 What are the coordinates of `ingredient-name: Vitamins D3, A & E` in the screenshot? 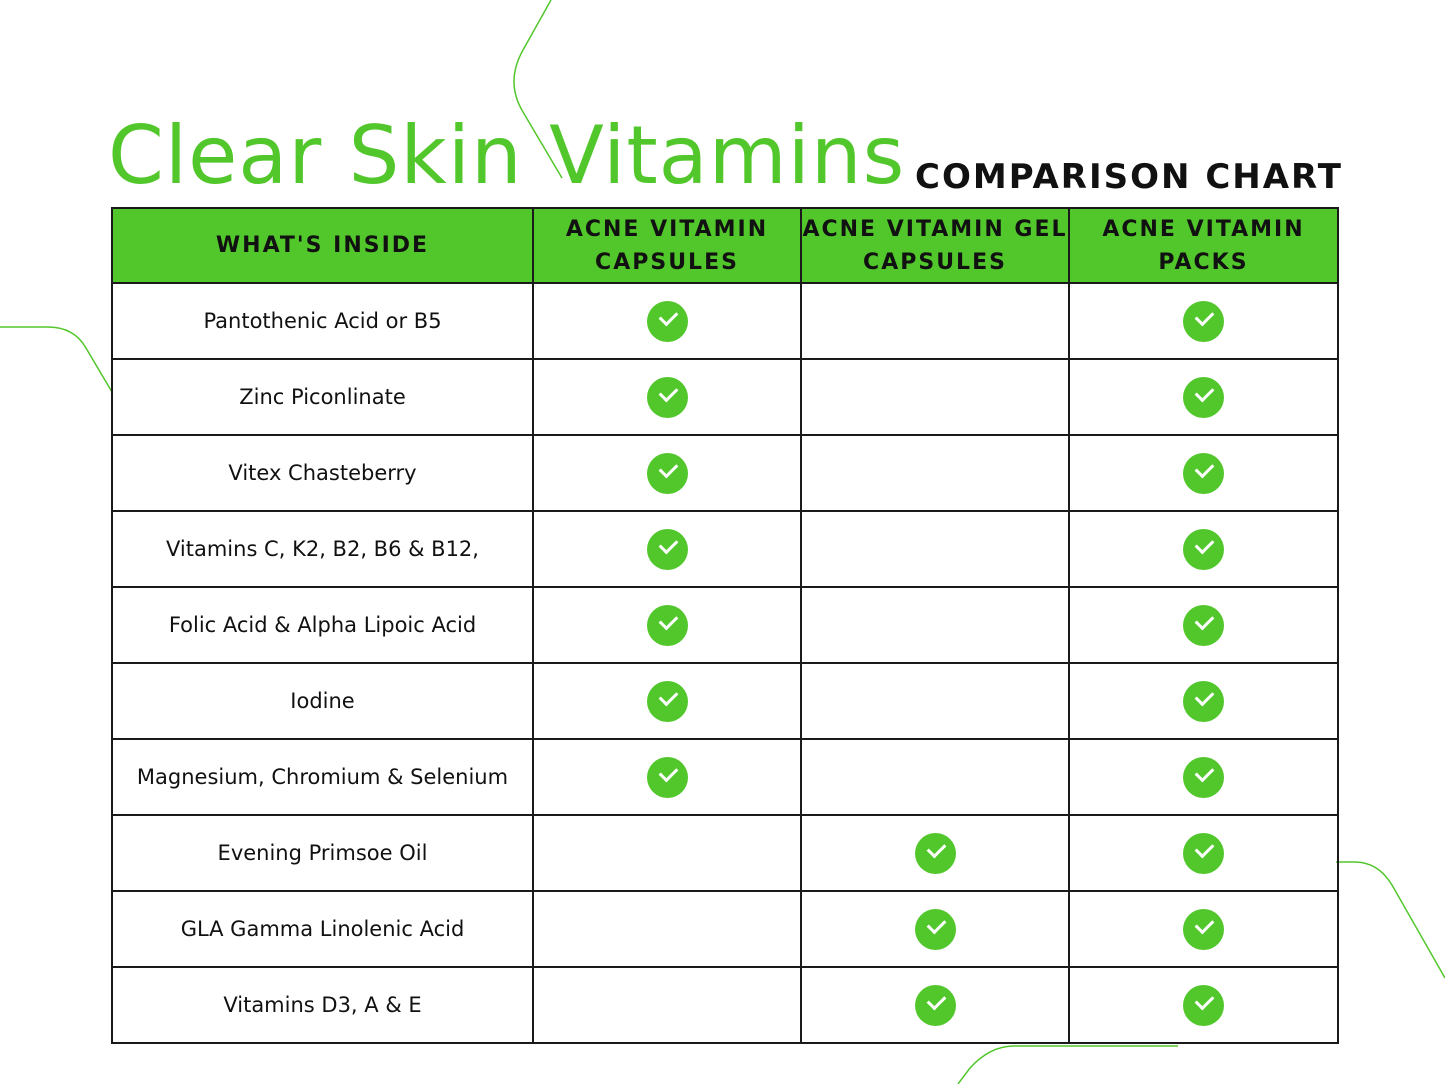 It's located at (322, 1005).